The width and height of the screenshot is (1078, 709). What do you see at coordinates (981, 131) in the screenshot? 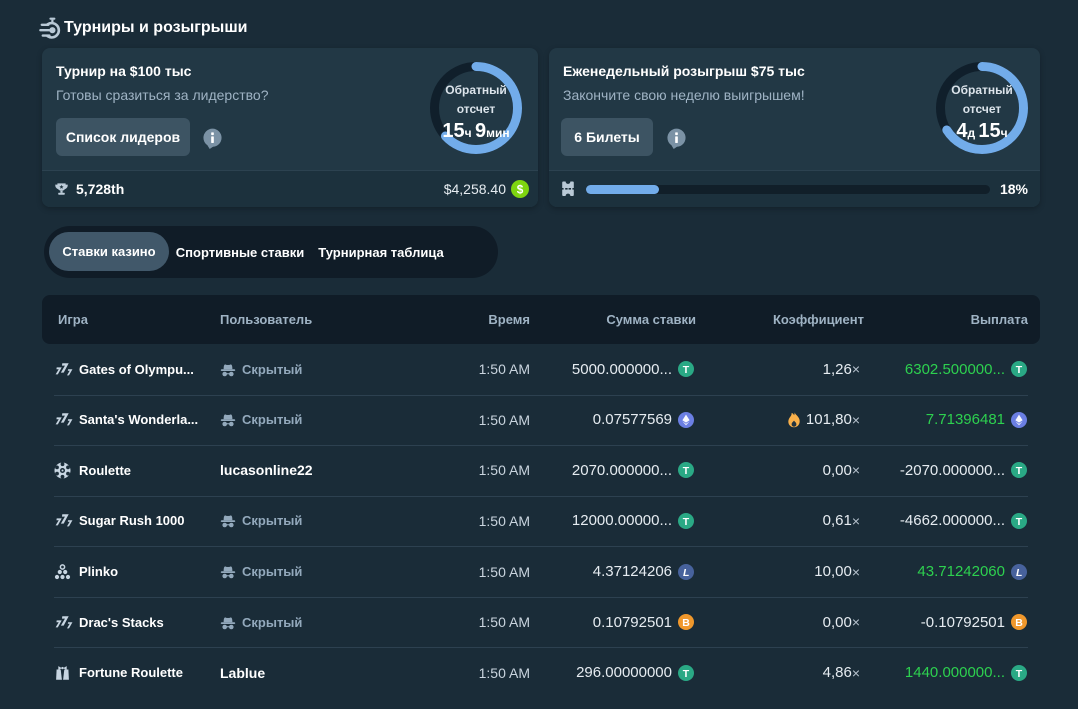
I see `svg-text: 4д 15ч` at bounding box center [981, 131].